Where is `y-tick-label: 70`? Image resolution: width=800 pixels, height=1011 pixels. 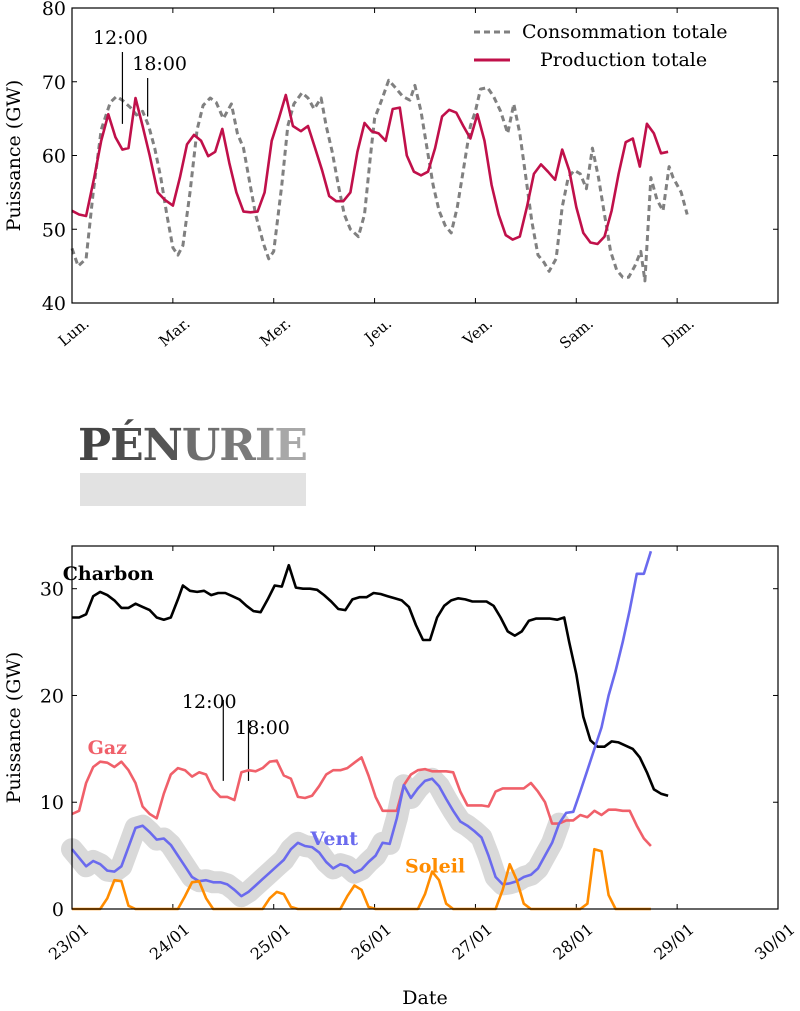 y-tick-label: 70 is located at coordinates (54, 83).